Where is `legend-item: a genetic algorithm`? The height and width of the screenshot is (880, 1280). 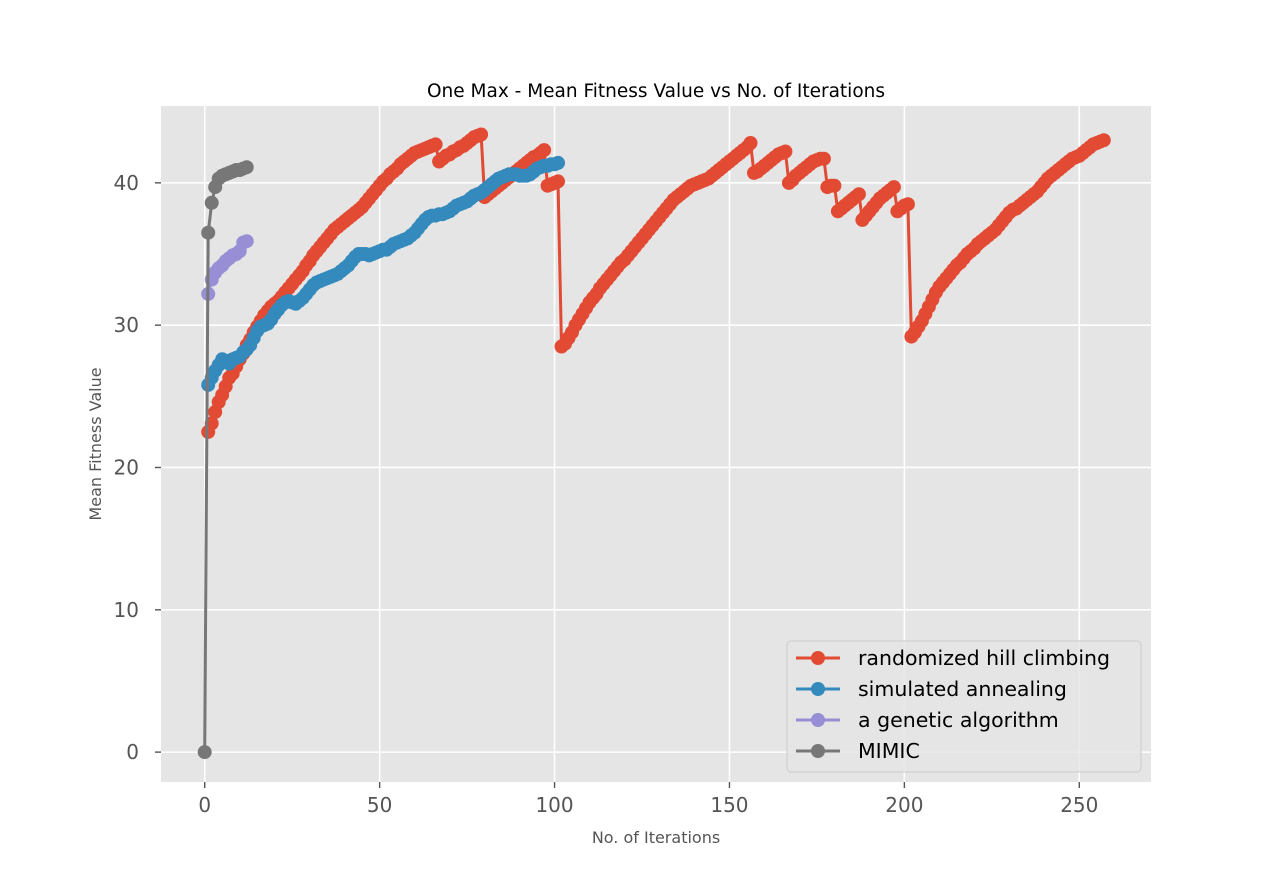
legend-item: a genetic algorithm is located at coordinates (927, 720).